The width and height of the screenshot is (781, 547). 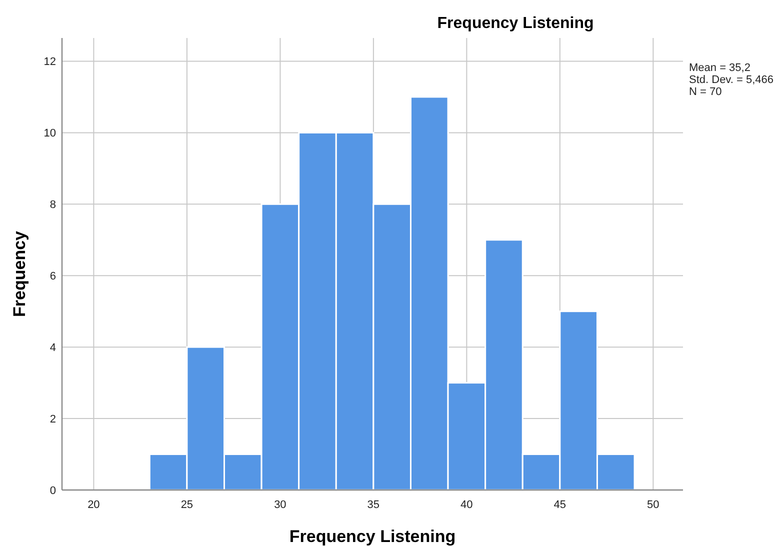 I want to click on text: N = 70, so click(x=705, y=92).